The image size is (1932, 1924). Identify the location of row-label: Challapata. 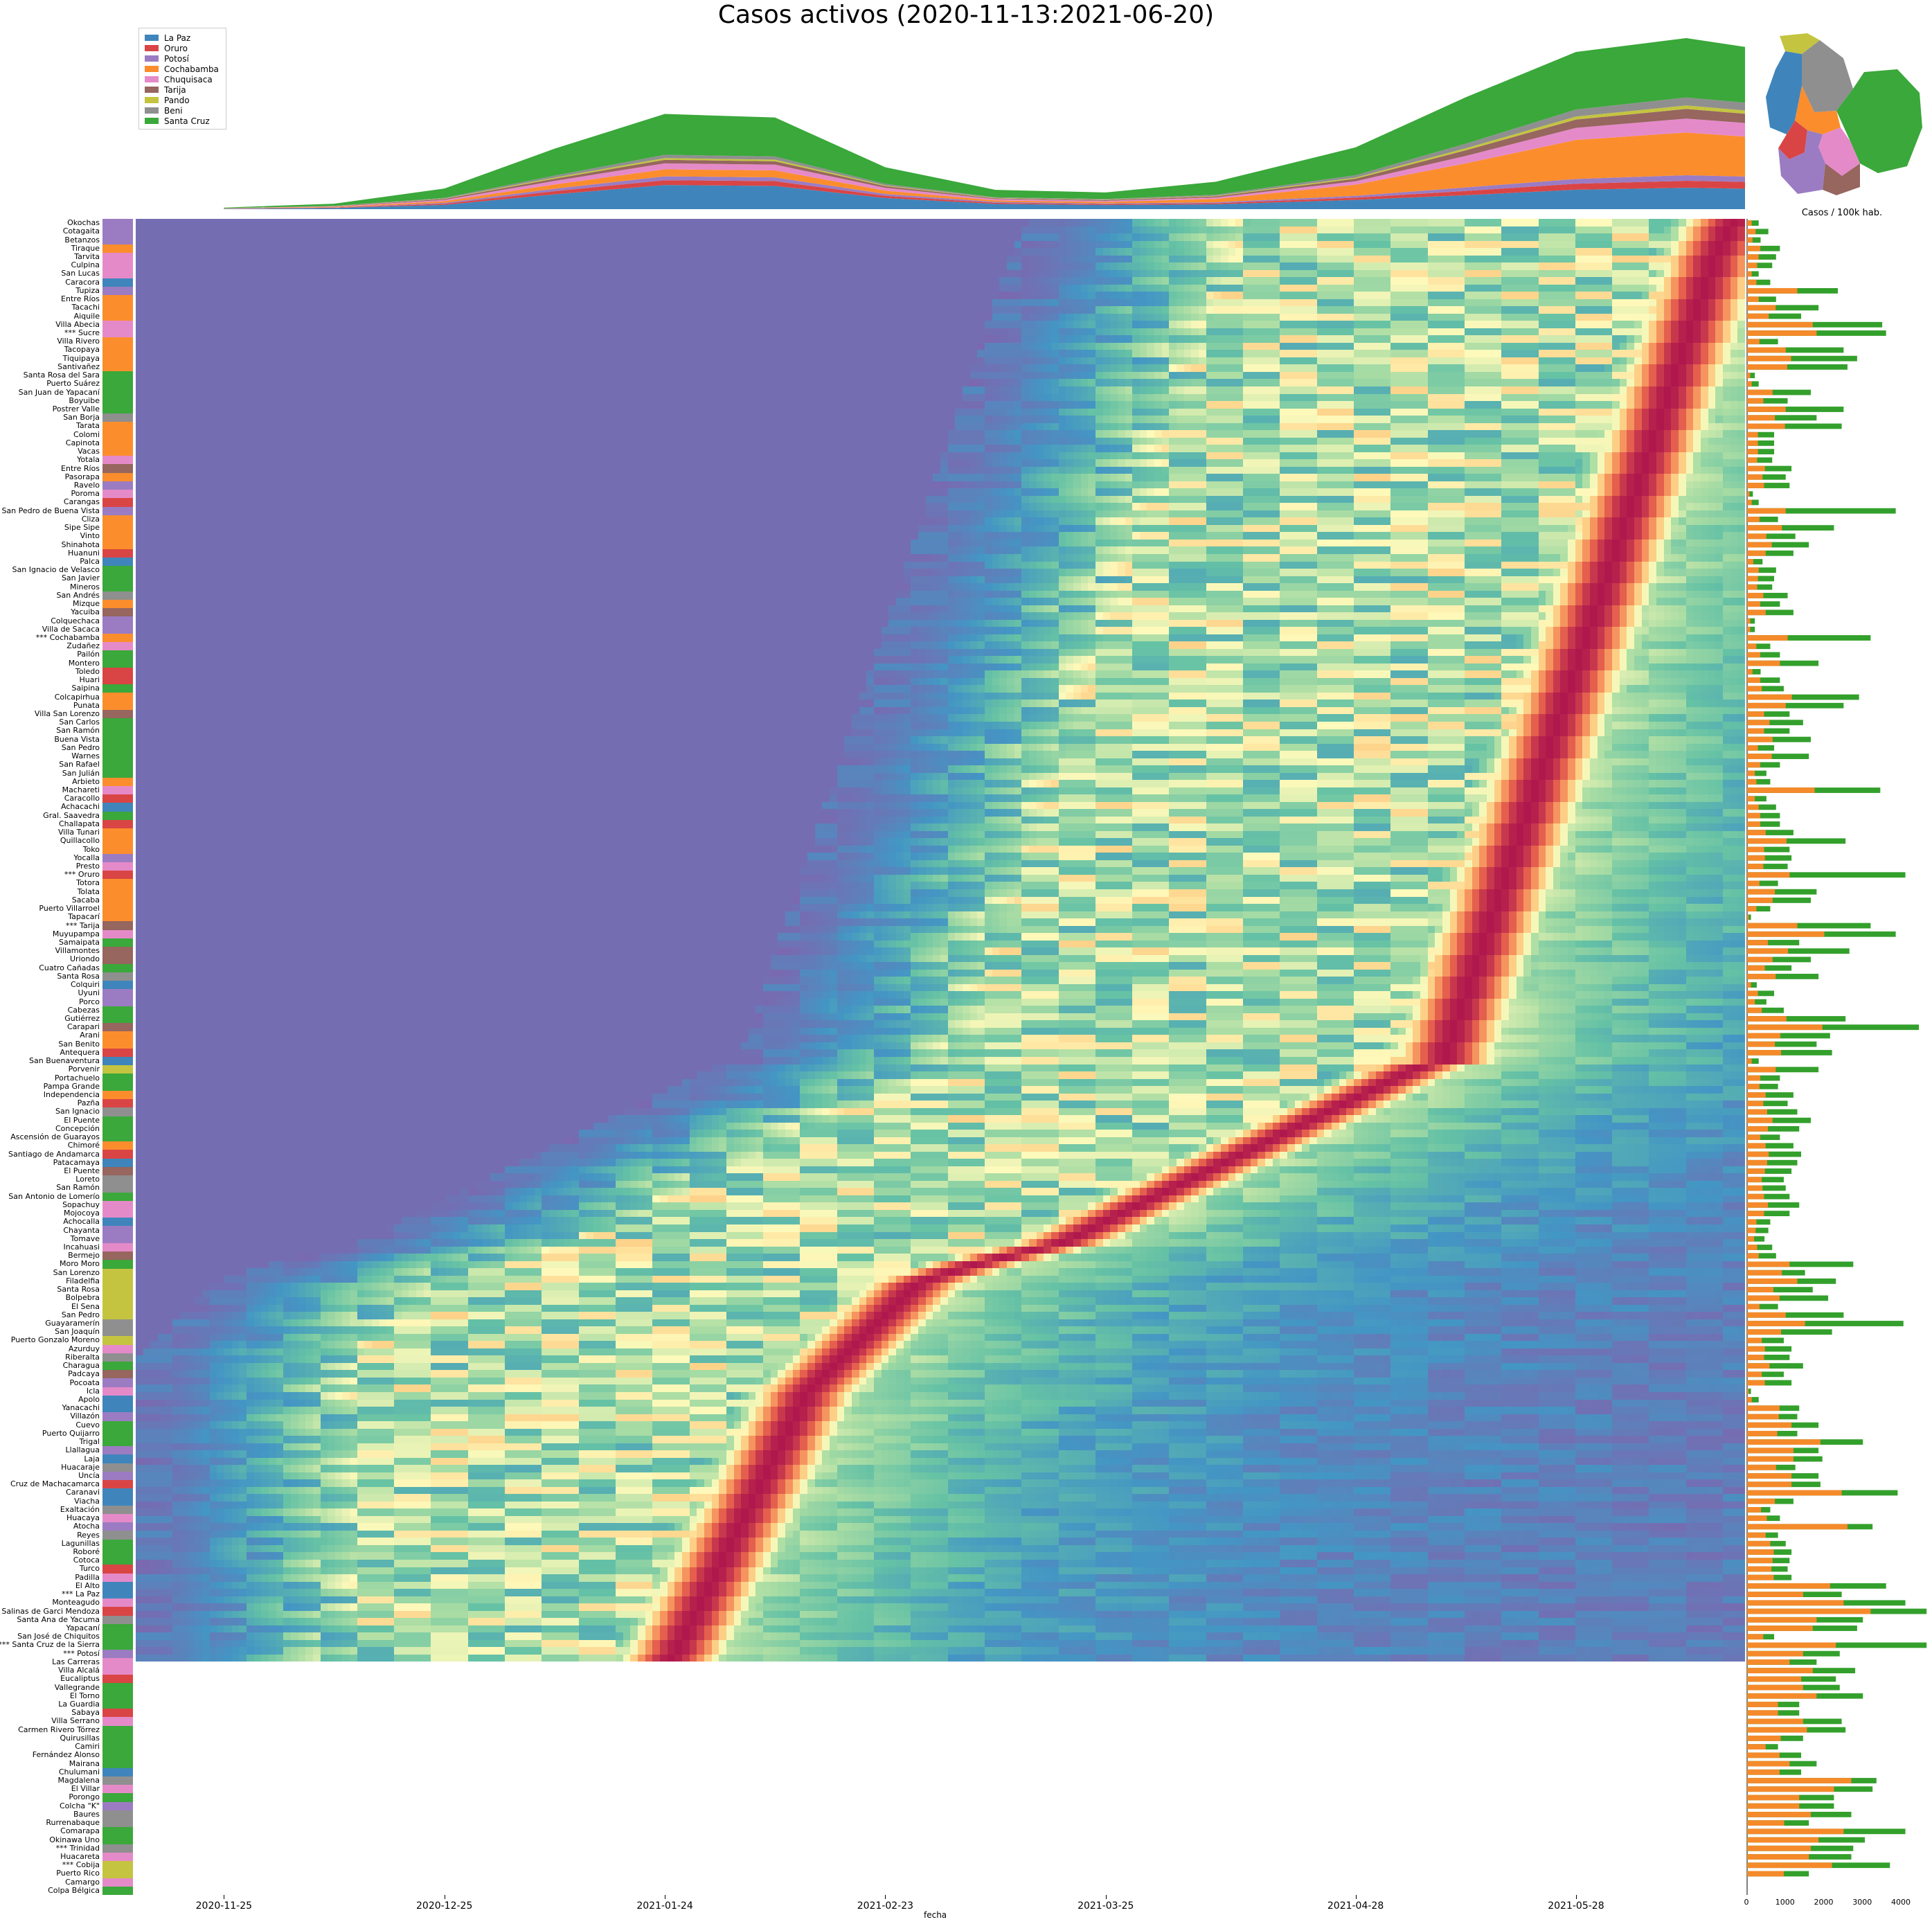
(79, 823).